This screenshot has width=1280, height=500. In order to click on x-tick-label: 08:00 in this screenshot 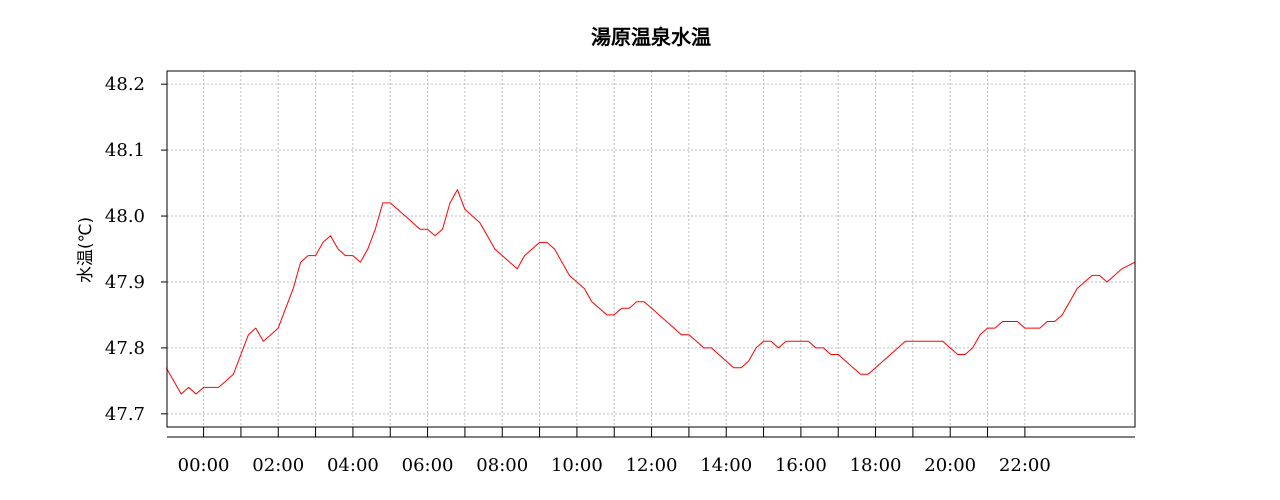, I will do `click(502, 465)`.